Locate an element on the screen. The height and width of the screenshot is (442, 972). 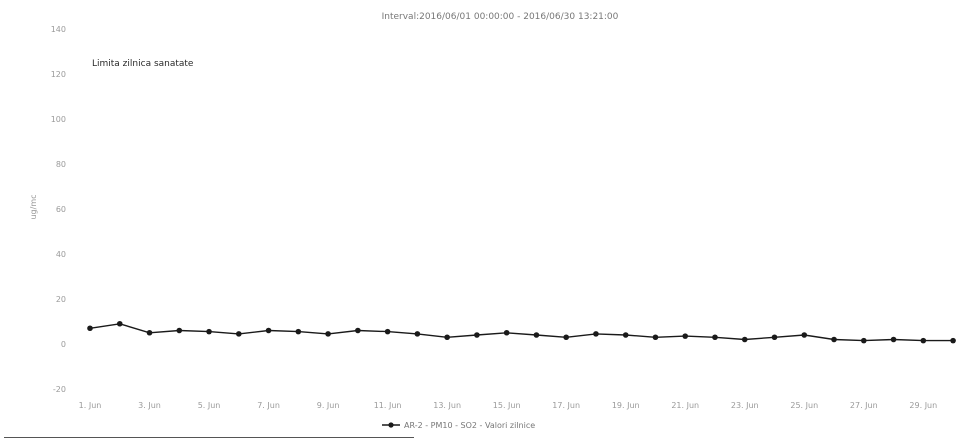
x-tick-label: 7. Jun is located at coordinates (268, 405).